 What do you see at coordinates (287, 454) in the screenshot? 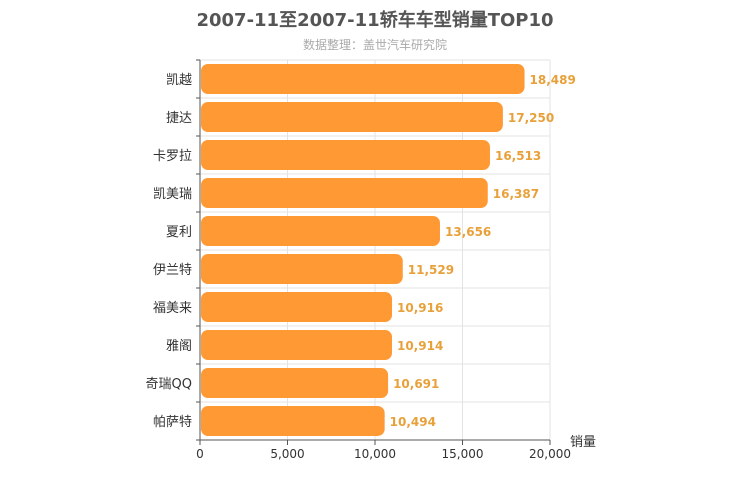
I see `x-tick-label: 5,000` at bounding box center [287, 454].